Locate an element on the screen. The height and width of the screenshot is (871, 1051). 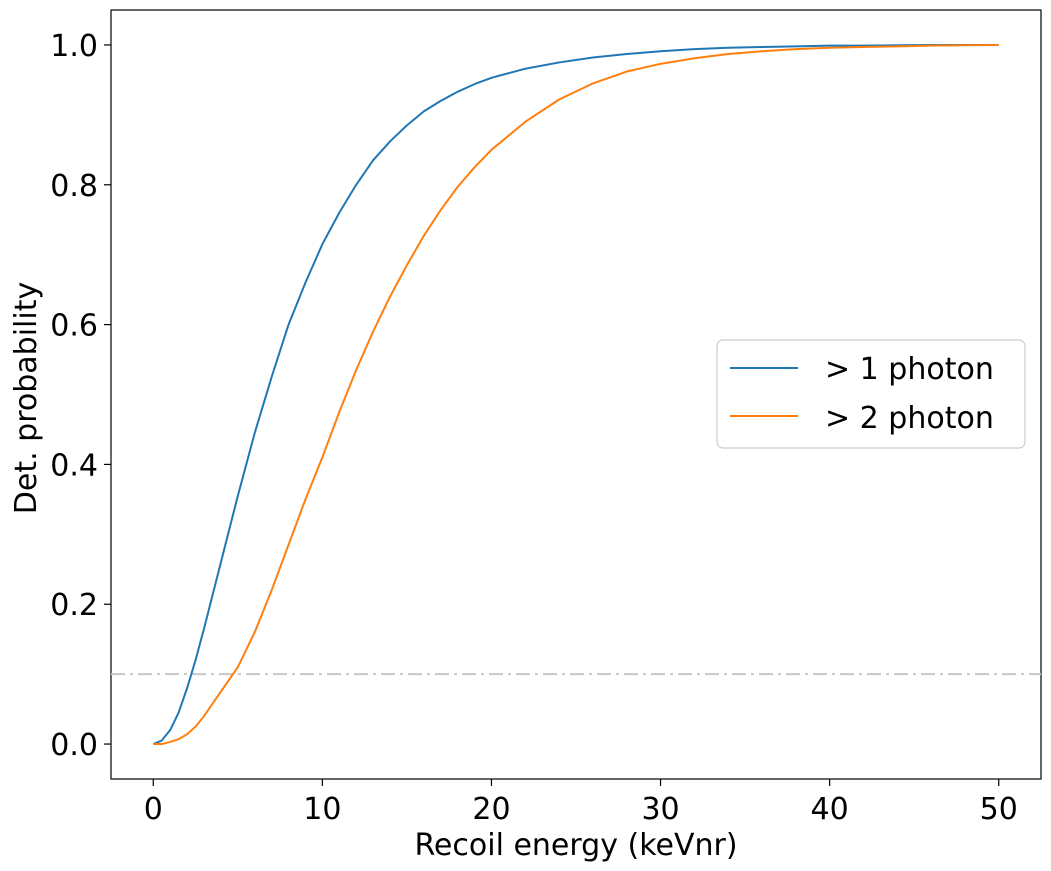
y-tick-label: 0.8 is located at coordinates (74, 186).